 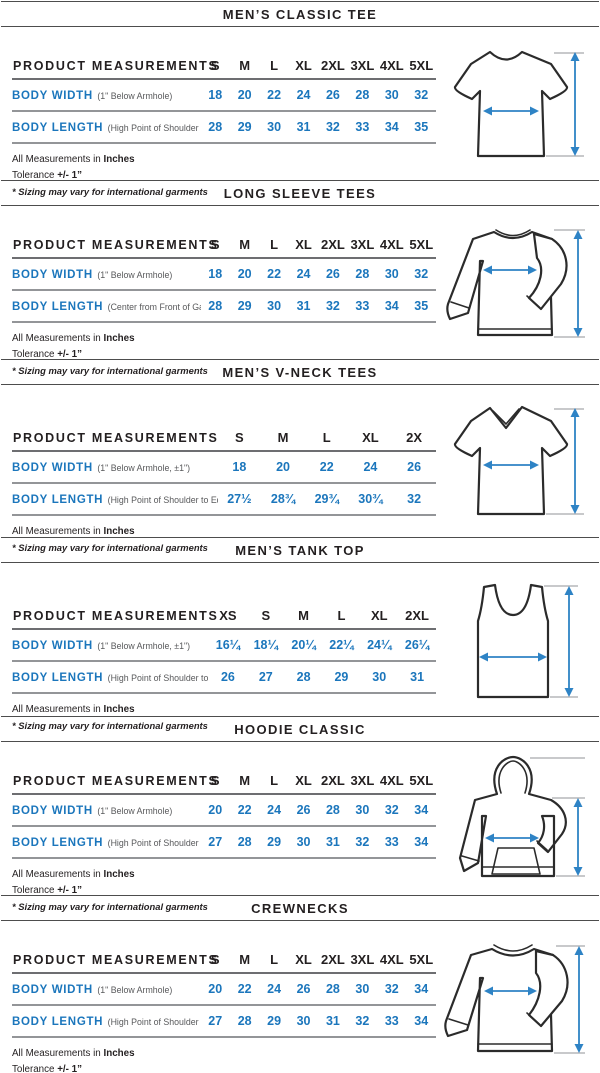 I want to click on measurement-value: 29, so click(x=244, y=127).